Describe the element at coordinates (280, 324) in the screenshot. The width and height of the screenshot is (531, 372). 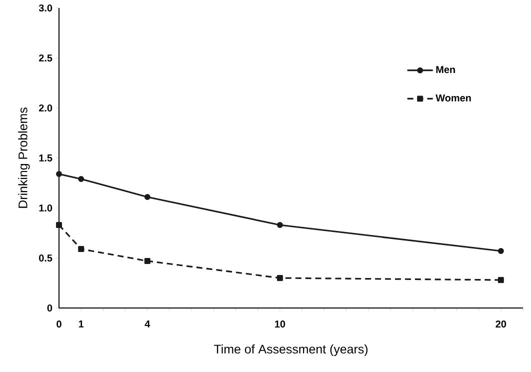
I see `x-tick-label: 10` at that location.